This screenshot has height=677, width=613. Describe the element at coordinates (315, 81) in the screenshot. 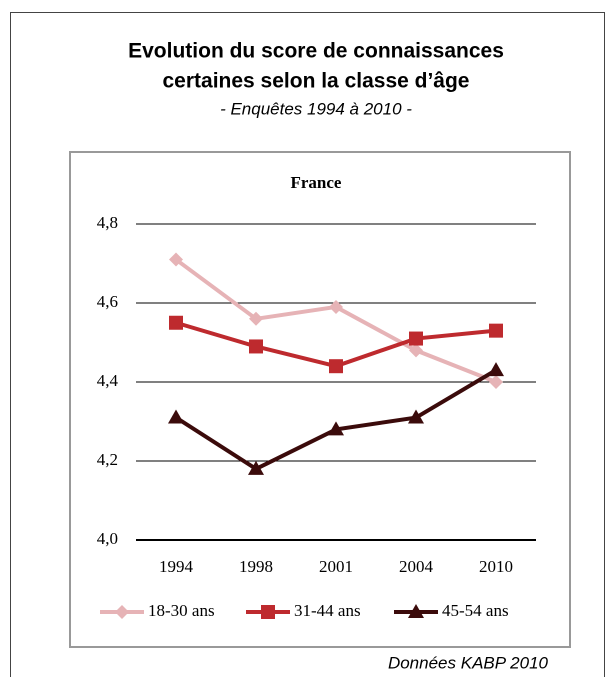

I see `chart-title: certaines selon la classe d’âge` at that location.